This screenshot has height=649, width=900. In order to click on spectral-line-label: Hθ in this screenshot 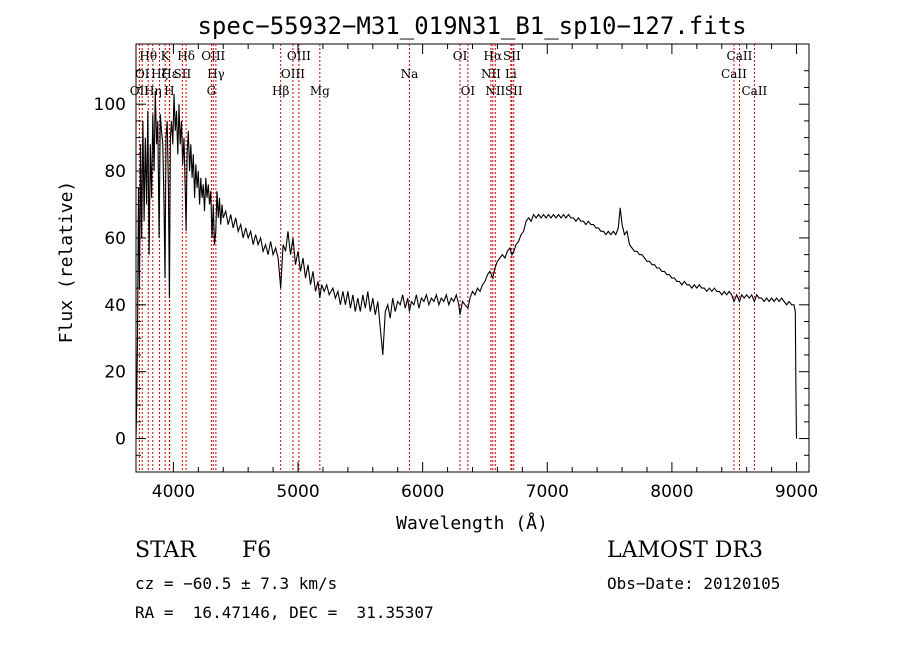, I will do `click(148, 56)`.